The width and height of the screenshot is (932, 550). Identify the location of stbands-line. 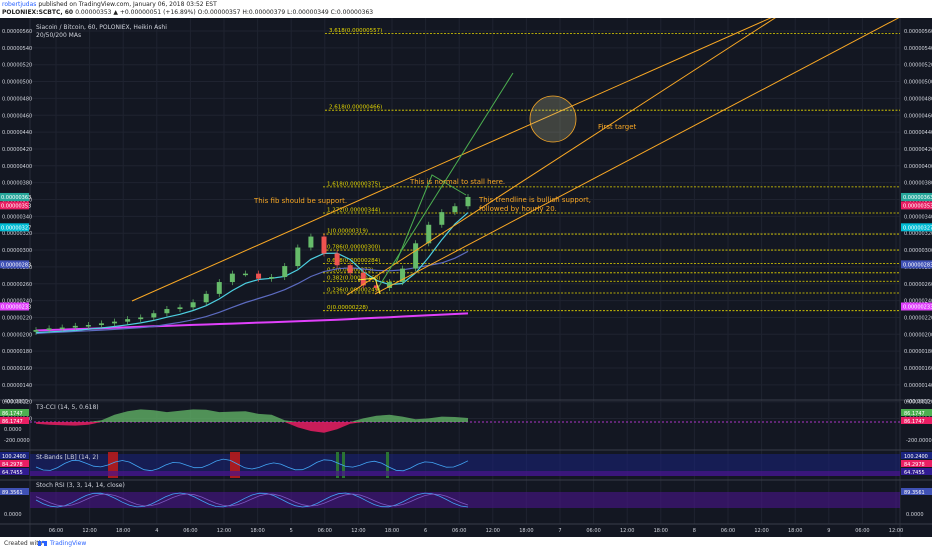
(252, 465).